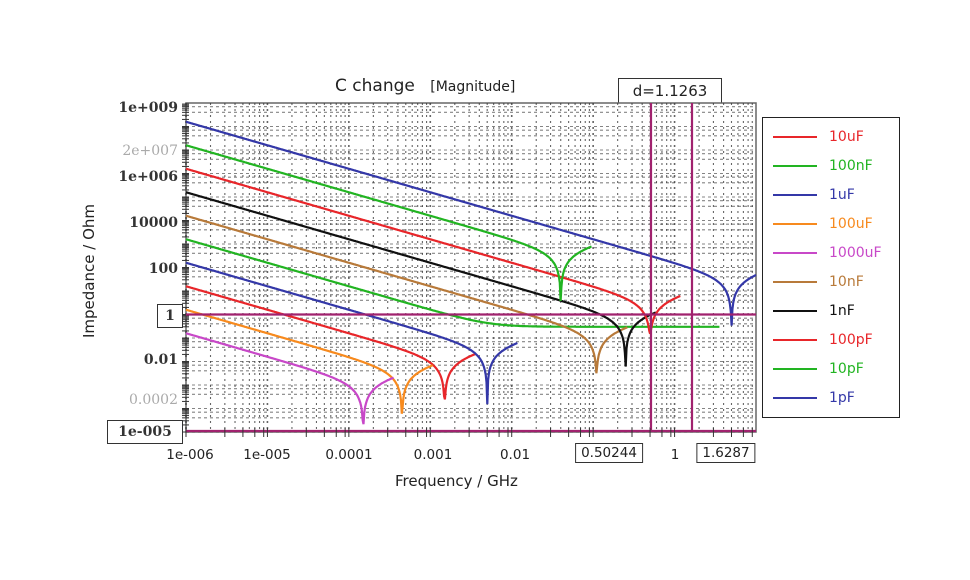  I want to click on x-cursor-readout: 0.50244, so click(609, 453).